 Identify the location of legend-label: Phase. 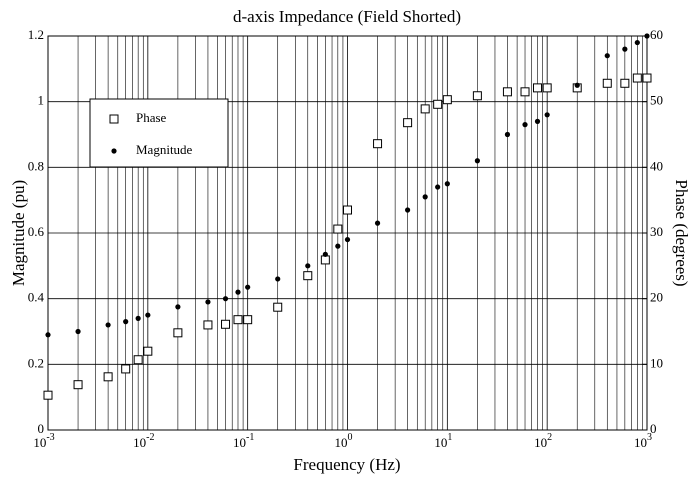
(151, 117).